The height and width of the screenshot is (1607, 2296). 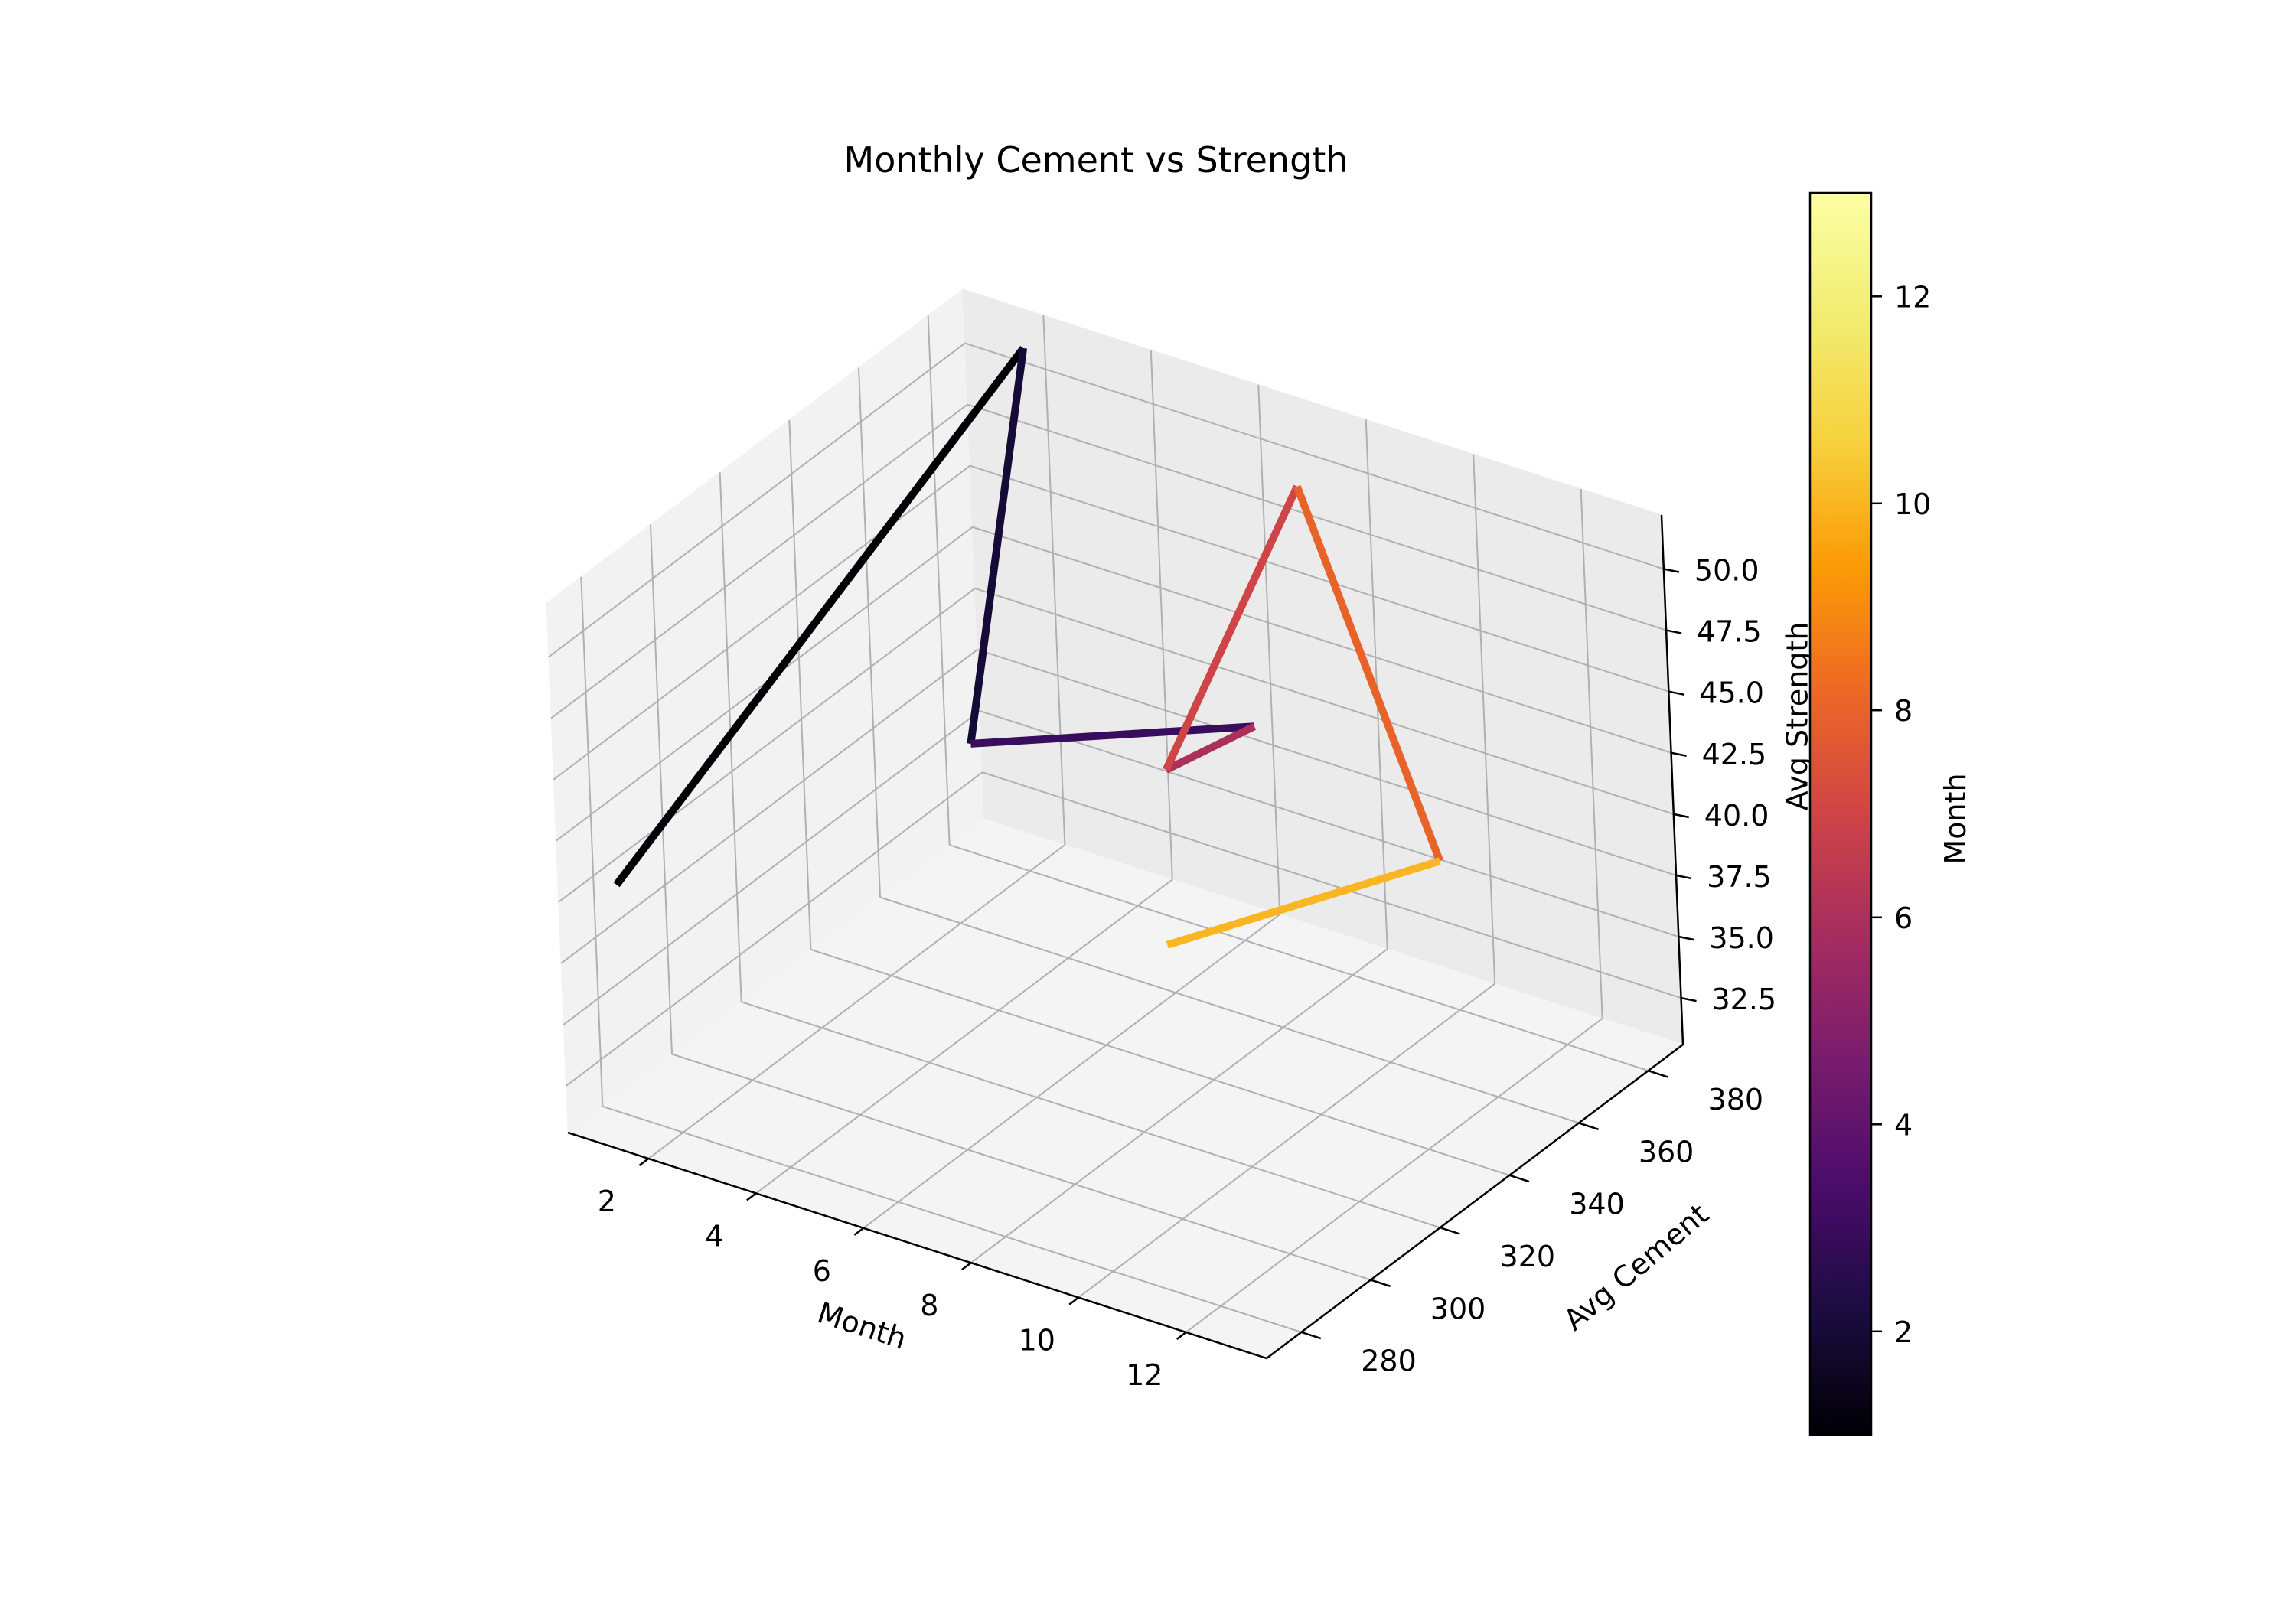 I want to click on colorbar: 2 4 6 8 10 12, so click(x=1869, y=814).